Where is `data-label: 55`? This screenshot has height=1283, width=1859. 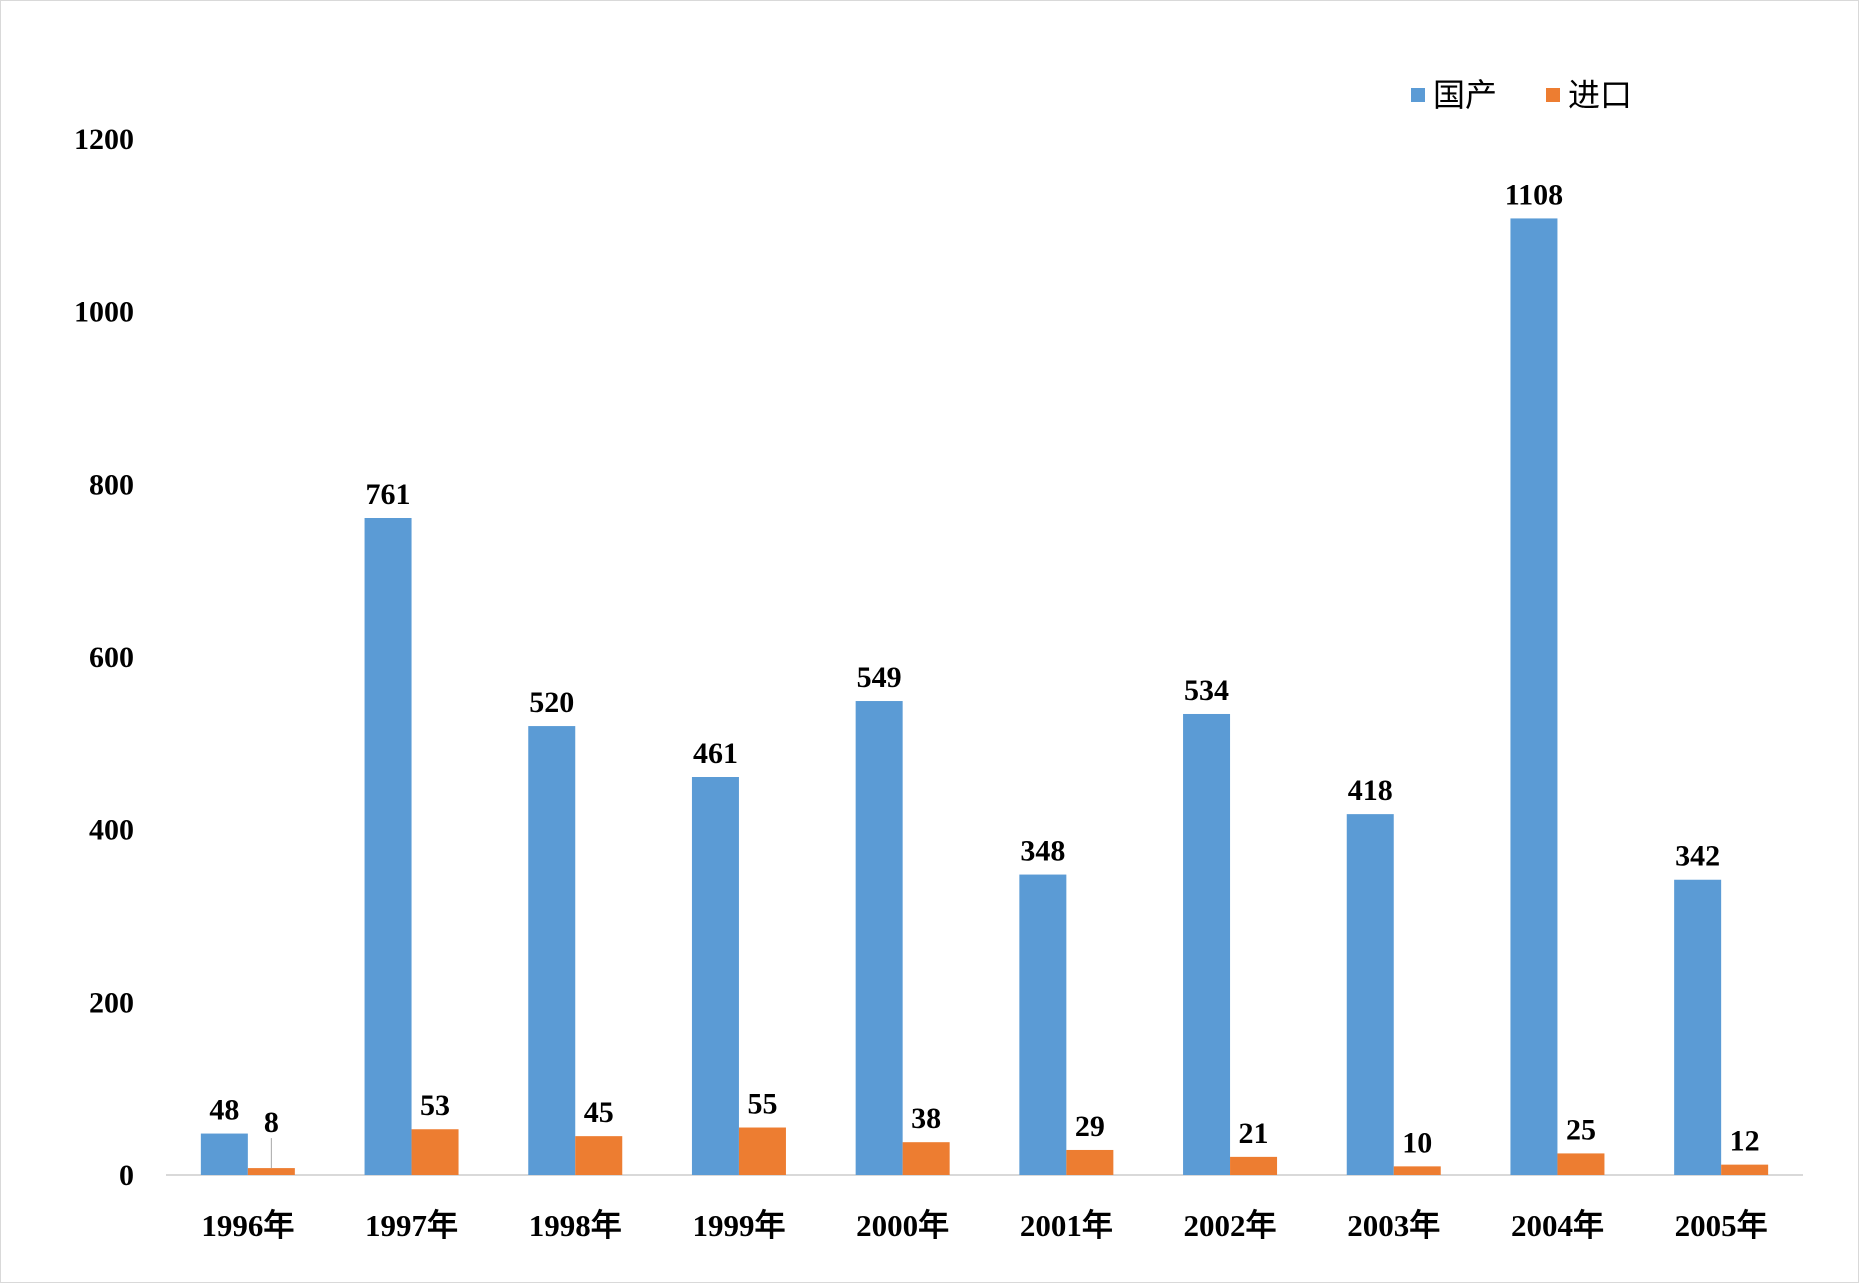
data-label: 55 is located at coordinates (762, 1104).